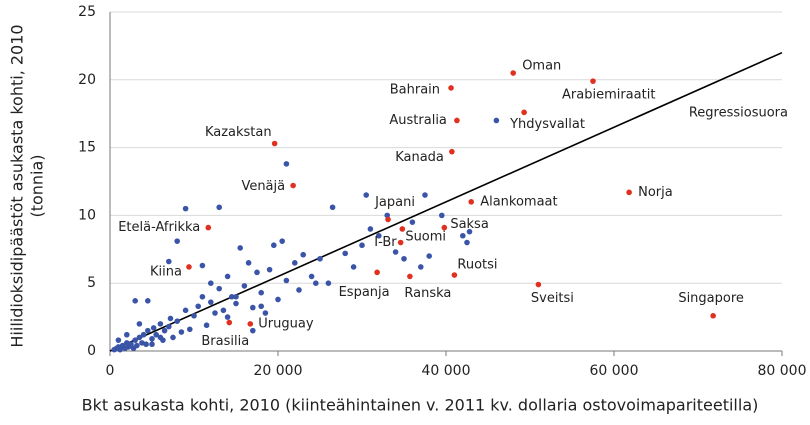  I want to click on point-label: Alankomaat, so click(518, 201).